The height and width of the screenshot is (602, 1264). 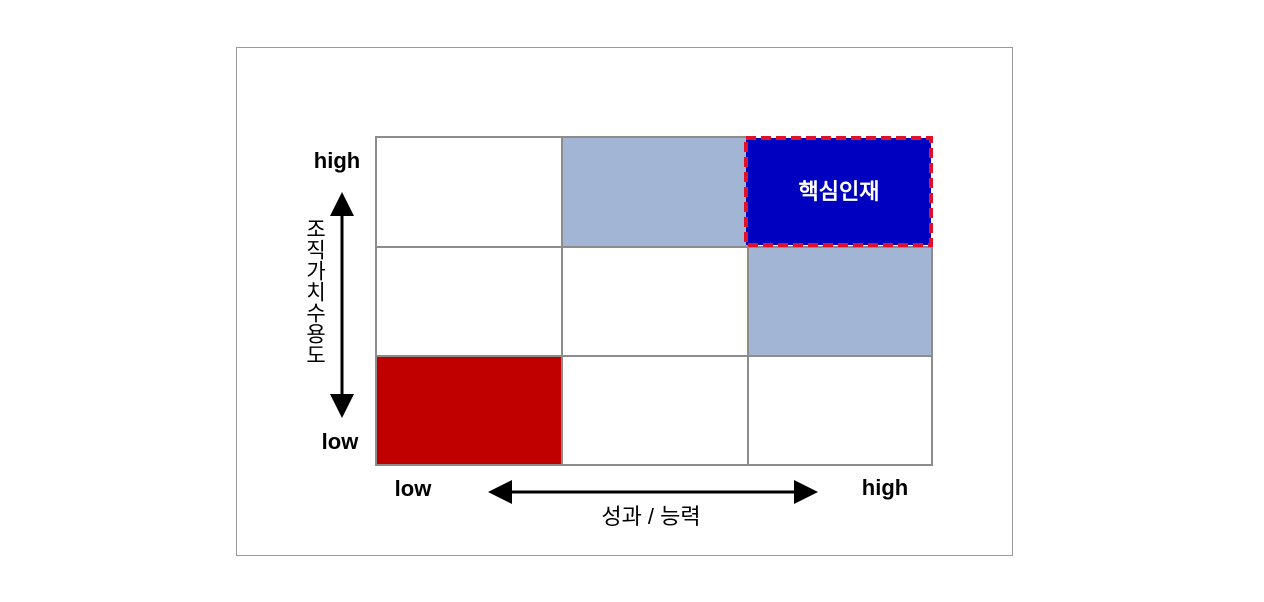 What do you see at coordinates (414, 488) in the screenshot?
I see `x-low: low` at bounding box center [414, 488].